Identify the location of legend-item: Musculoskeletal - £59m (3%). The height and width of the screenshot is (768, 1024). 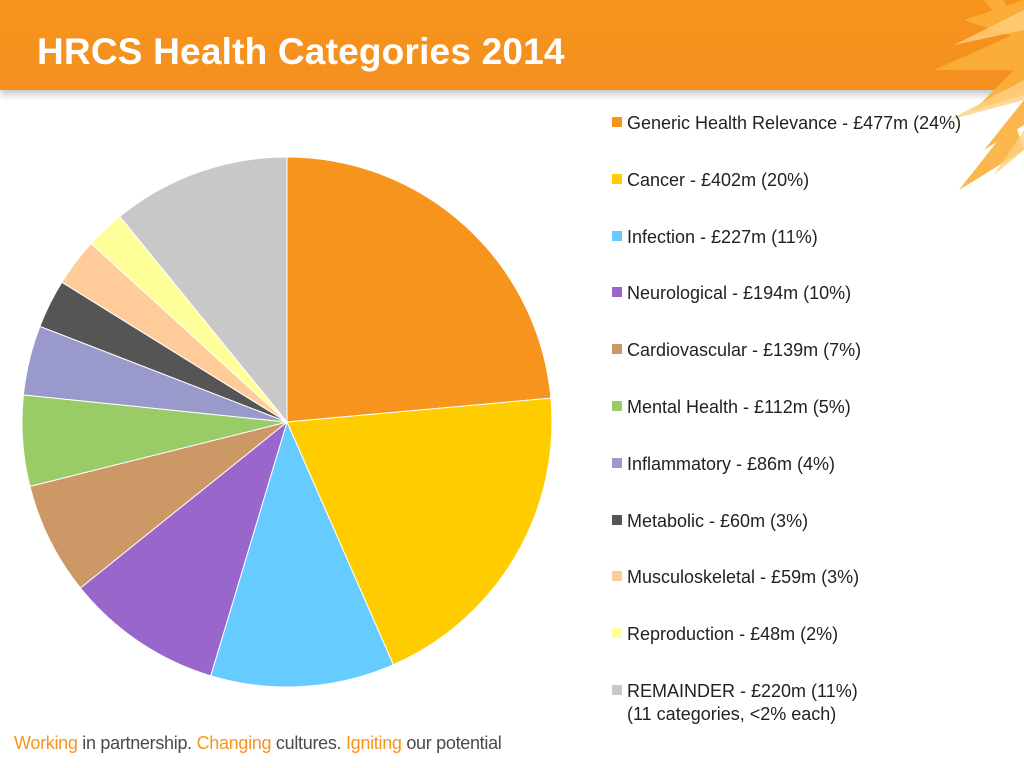
(735, 577).